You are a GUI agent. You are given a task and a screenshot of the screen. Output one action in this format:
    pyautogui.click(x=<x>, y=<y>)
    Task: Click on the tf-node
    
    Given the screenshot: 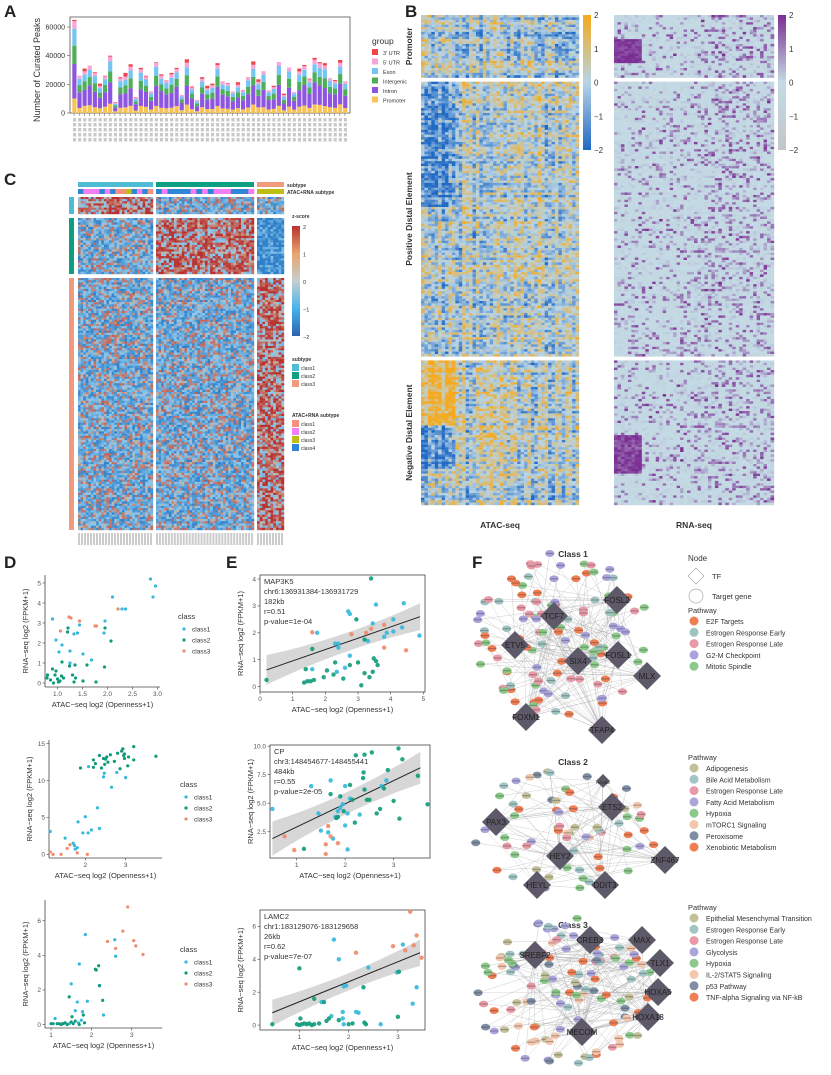 What is the action you would take?
    pyautogui.click(x=647, y=676)
    